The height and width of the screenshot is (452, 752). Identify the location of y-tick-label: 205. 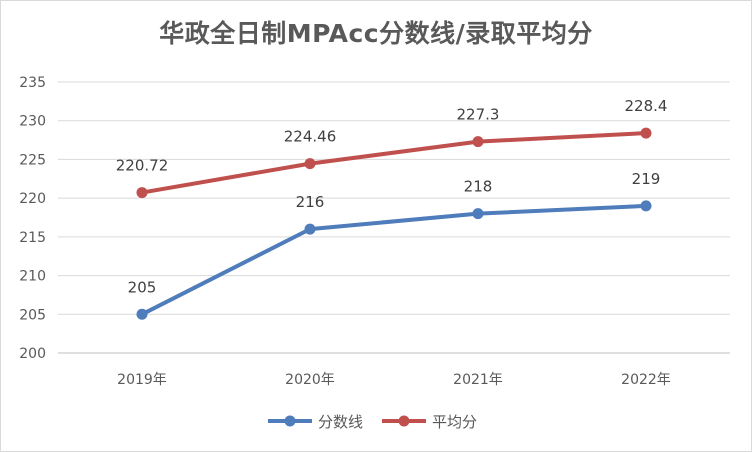
(32, 315).